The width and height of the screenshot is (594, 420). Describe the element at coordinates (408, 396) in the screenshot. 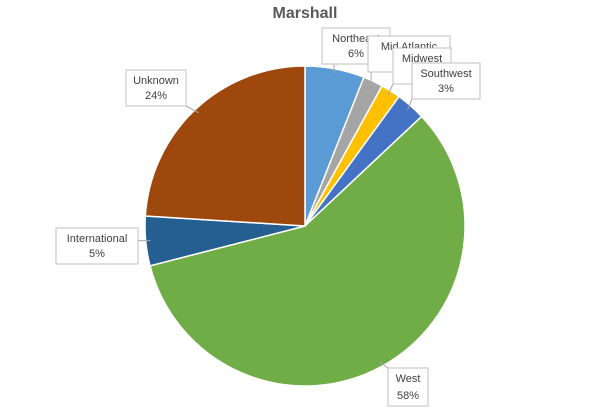

I see `data-label: 58%` at that location.